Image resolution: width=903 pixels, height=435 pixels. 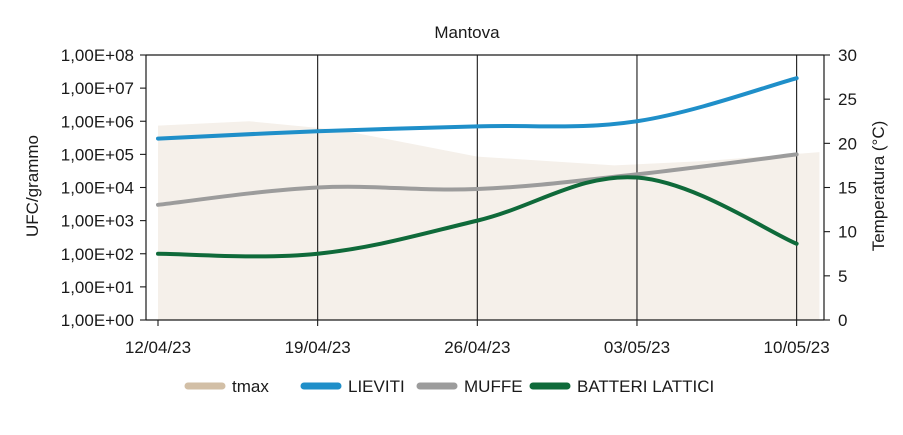 I want to click on x-tick-label: 12/04/23, so click(x=158, y=347).